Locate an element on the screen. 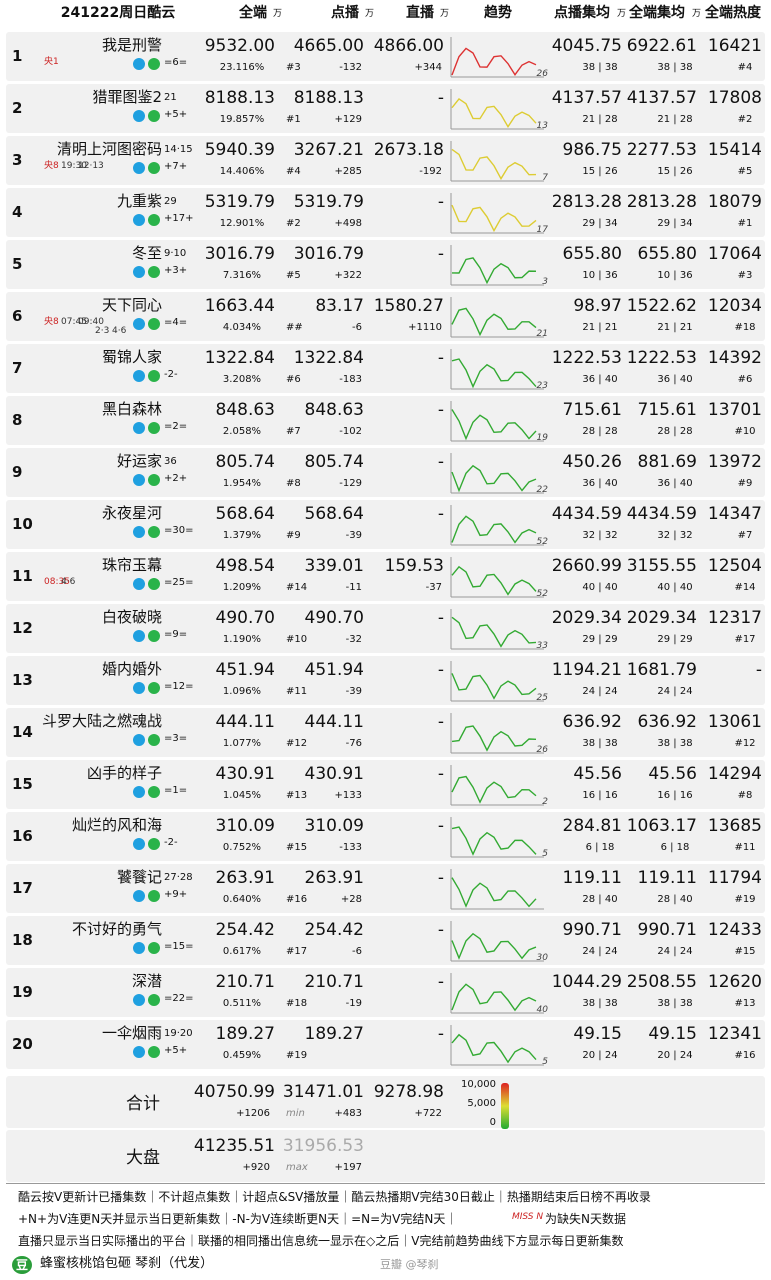  all-eps: 40 | 40 is located at coordinates (675, 587).